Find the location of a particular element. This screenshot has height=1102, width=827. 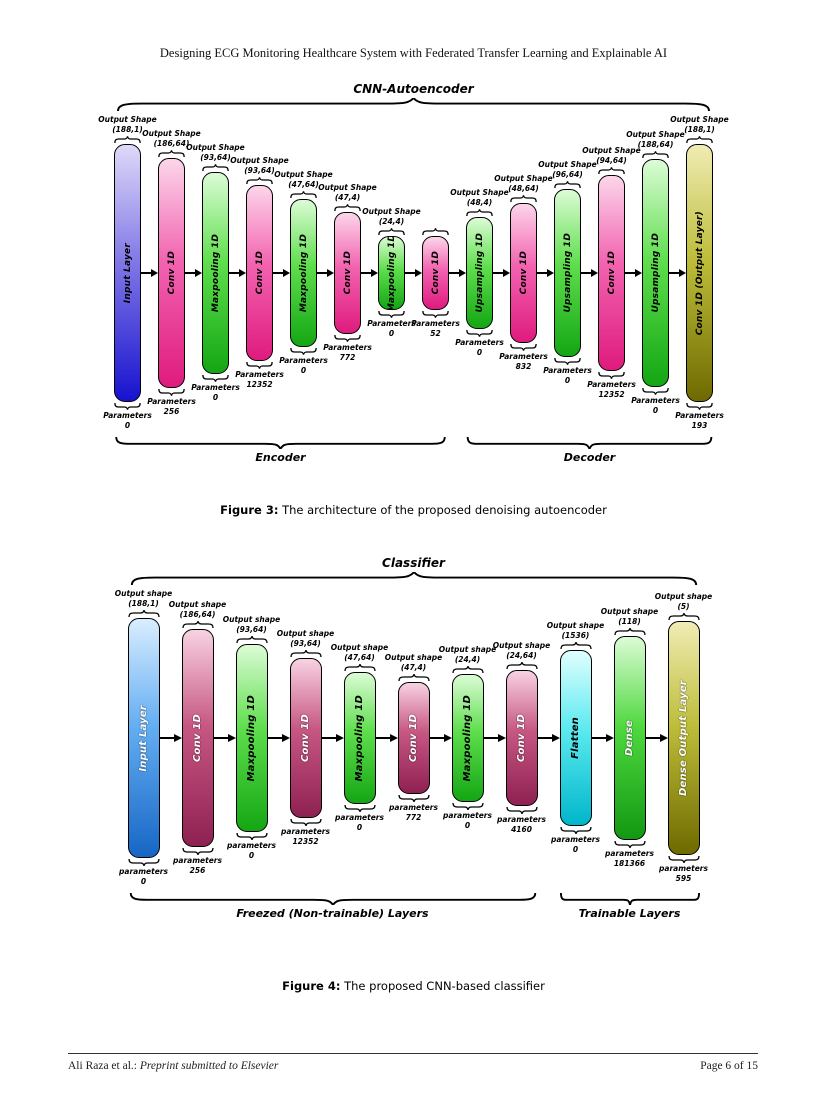

layer-bar: Upsampling 1D is located at coordinates (479, 273).